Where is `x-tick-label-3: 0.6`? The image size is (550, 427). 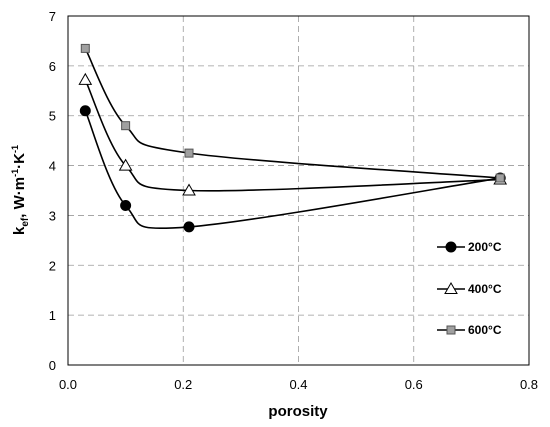 x-tick-label-3: 0.6 is located at coordinates (414, 384).